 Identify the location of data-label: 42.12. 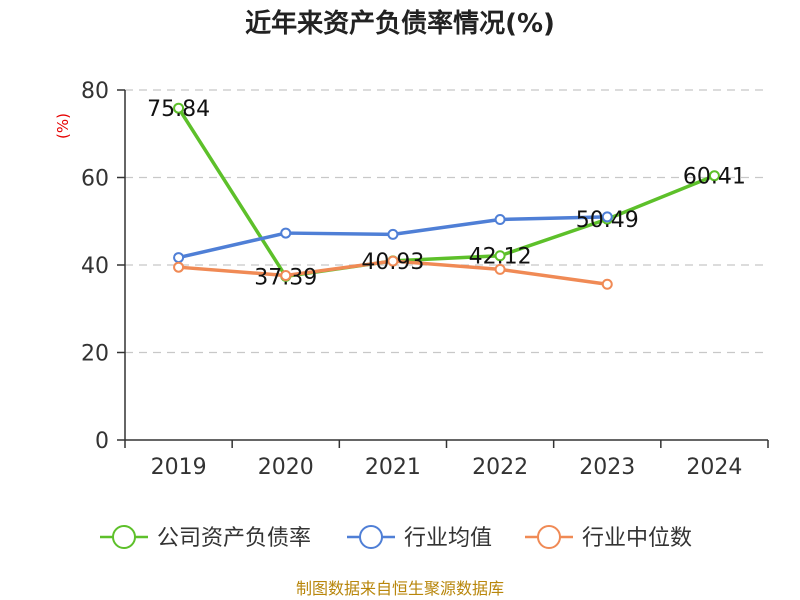
(500, 257).